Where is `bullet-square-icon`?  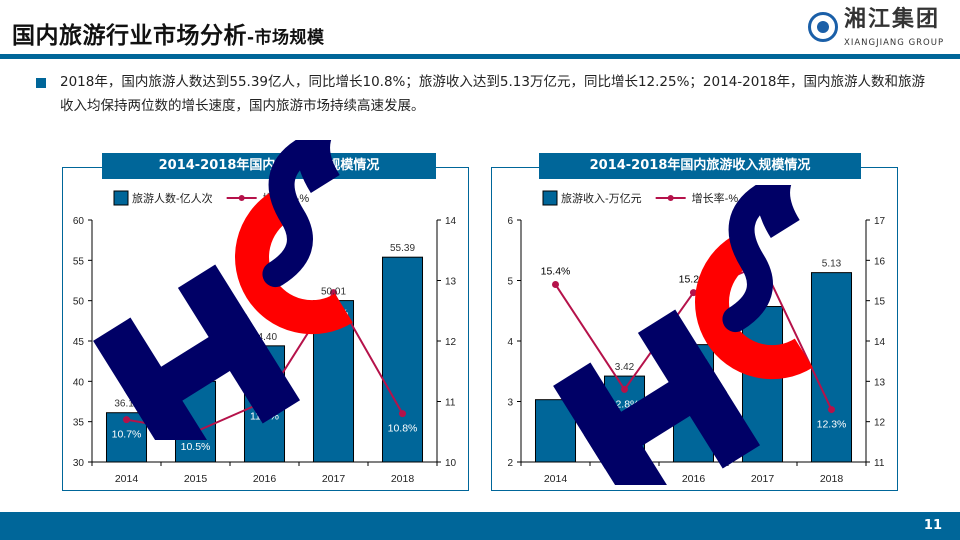 bullet-square-icon is located at coordinates (41, 83).